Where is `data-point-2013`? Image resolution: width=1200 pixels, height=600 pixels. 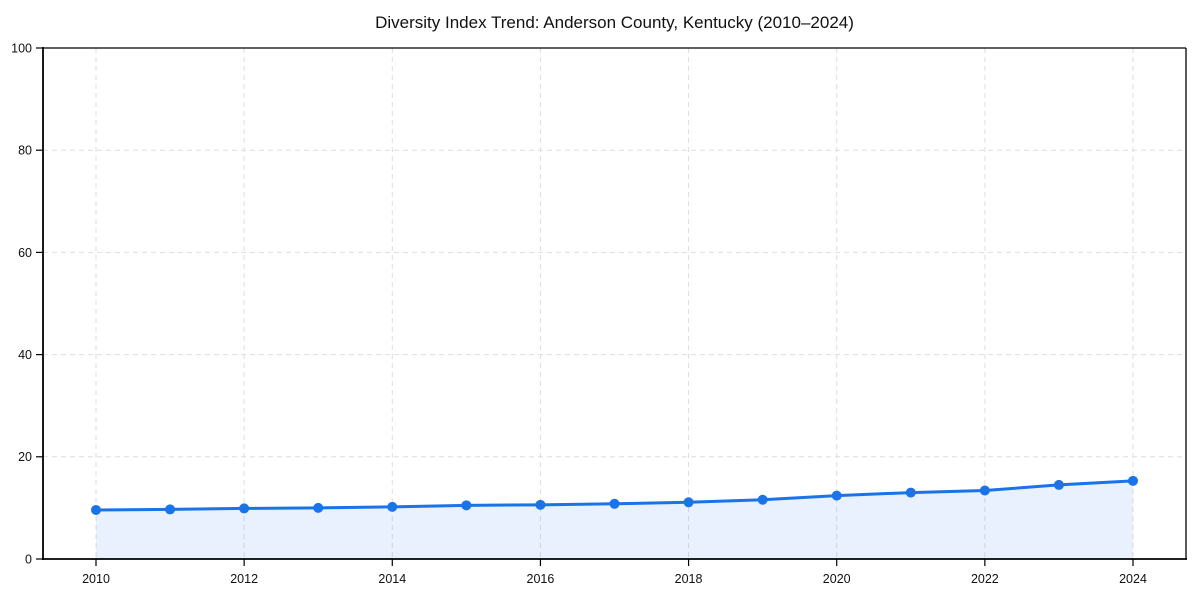 data-point-2013 is located at coordinates (318, 507).